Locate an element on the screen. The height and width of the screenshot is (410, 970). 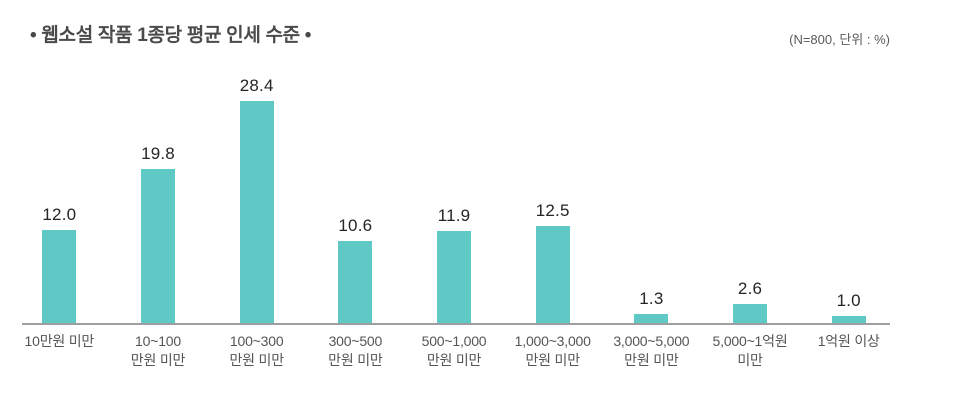
category-label-line: 300~500 is located at coordinates (355, 341).